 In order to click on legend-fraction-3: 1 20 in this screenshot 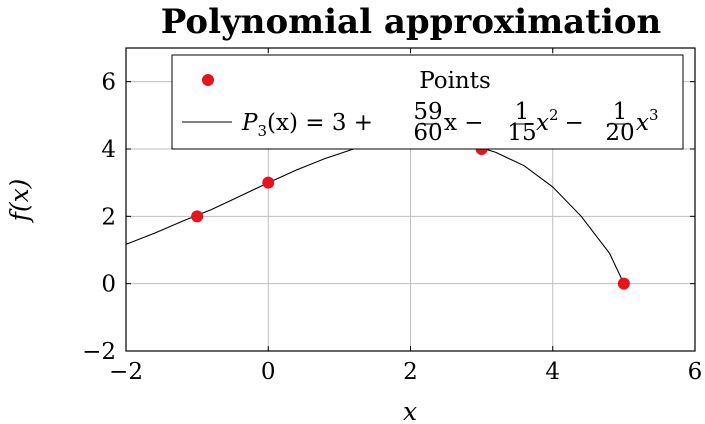, I will do `click(619, 122)`.